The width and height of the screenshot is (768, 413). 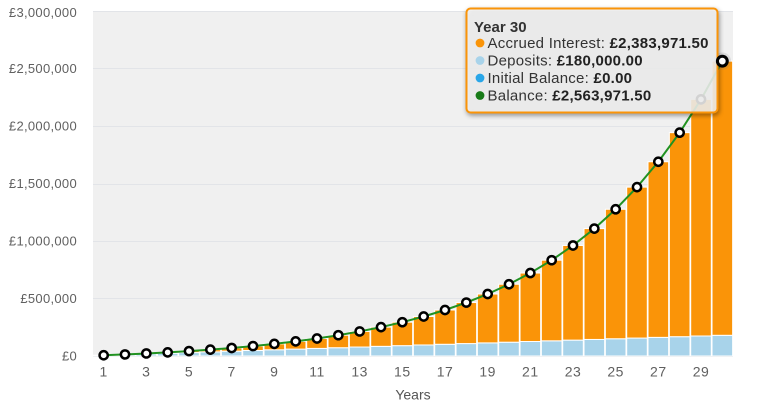 I want to click on svg-text: Balance: £2,563,971.50, so click(x=570, y=96).